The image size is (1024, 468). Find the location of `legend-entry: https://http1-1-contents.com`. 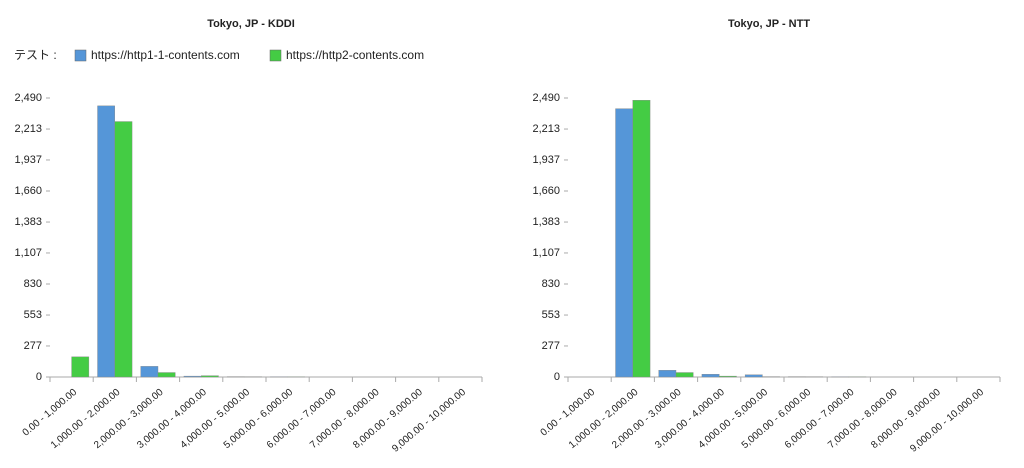

legend-entry: https://http1-1-contents.com is located at coordinates (165, 55).